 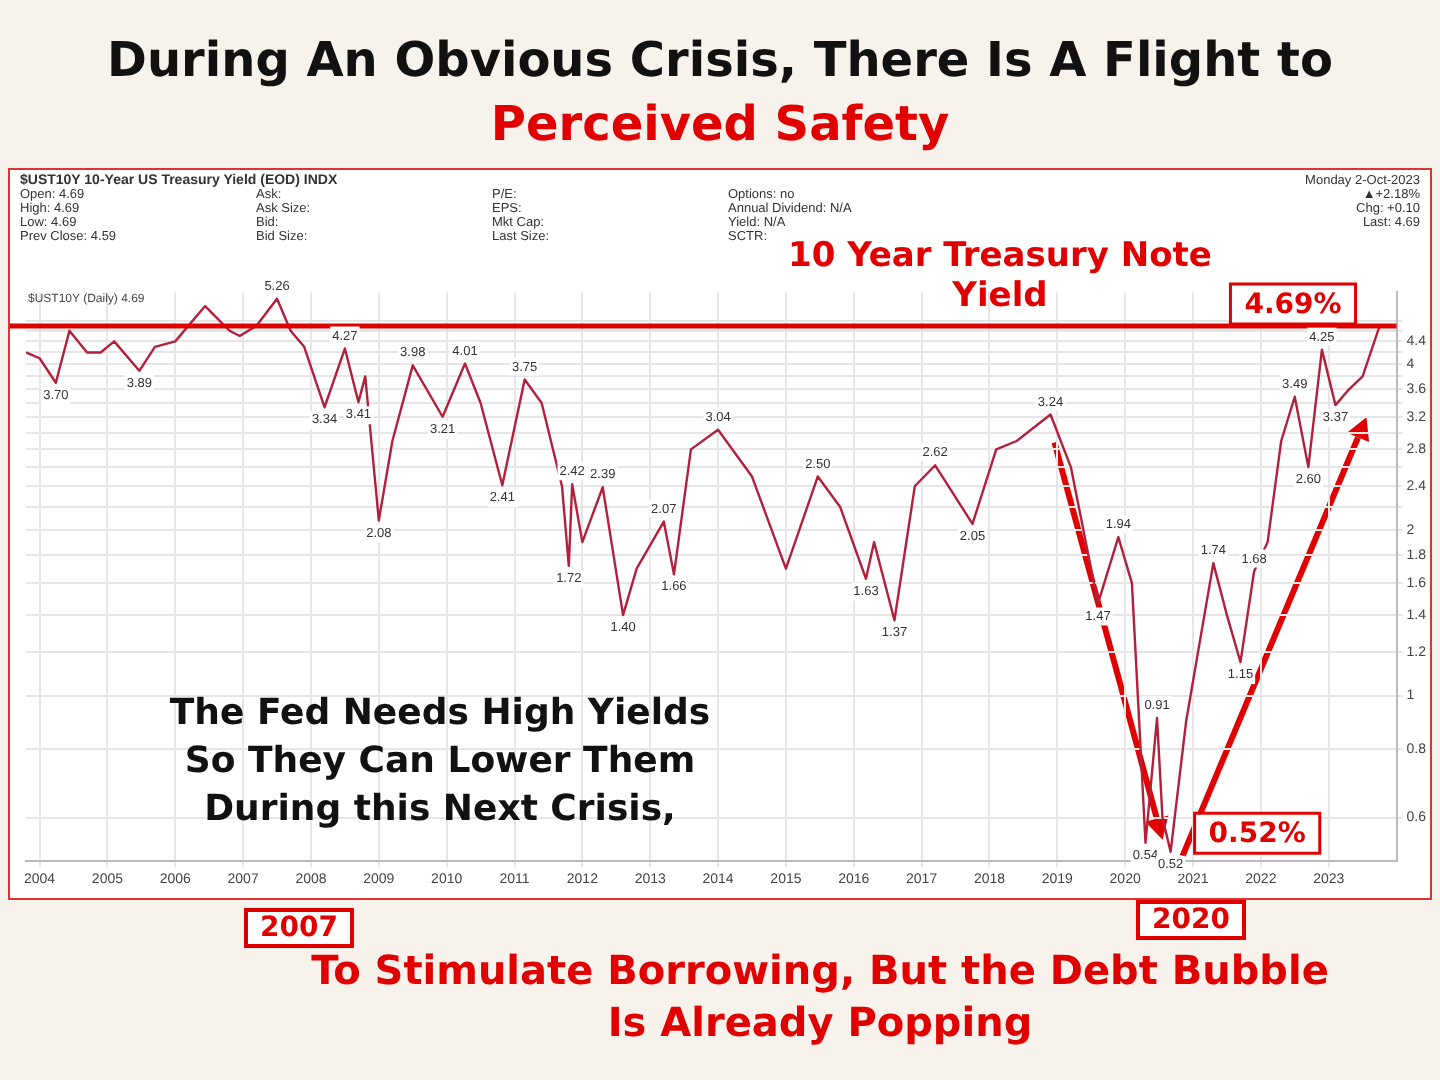 I want to click on annotation: 4.69%, so click(x=1293, y=305).